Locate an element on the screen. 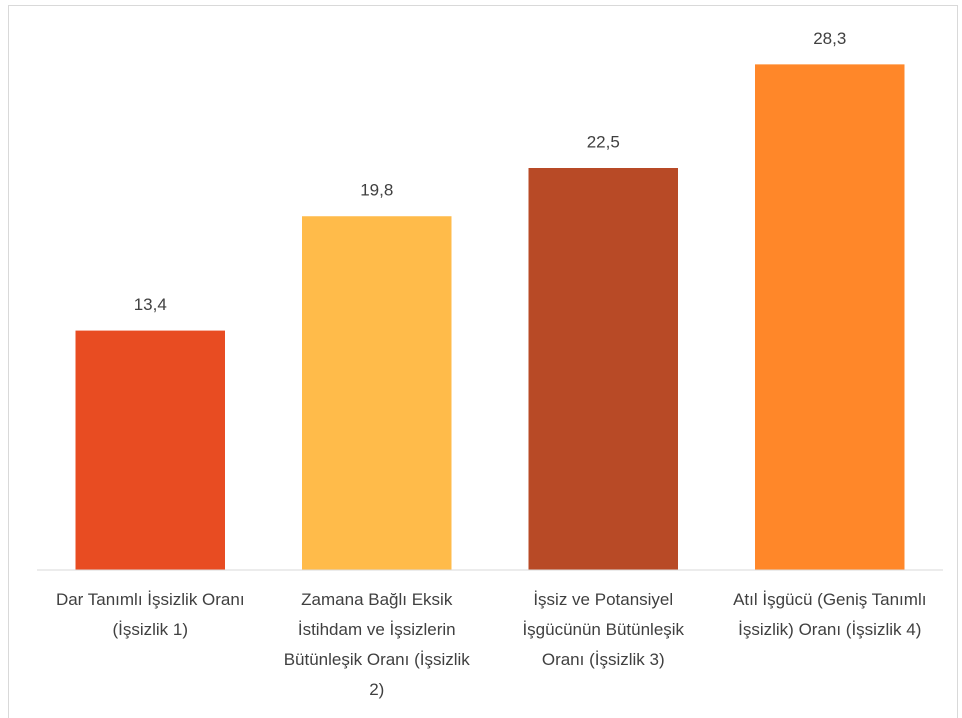 This screenshot has height=718, width=962. data-label: 22,5 is located at coordinates (603, 141).